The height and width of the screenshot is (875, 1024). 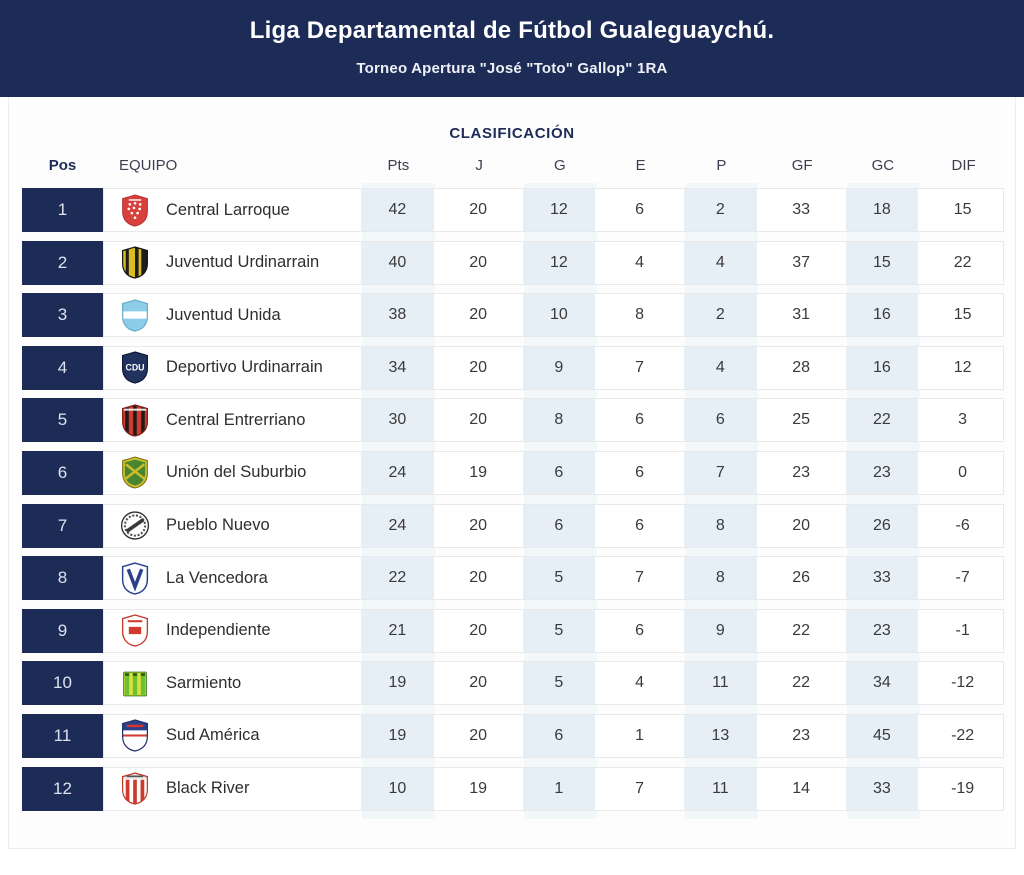 What do you see at coordinates (223, 314) in the screenshot?
I see `team-name: Juventud Unida` at bounding box center [223, 314].